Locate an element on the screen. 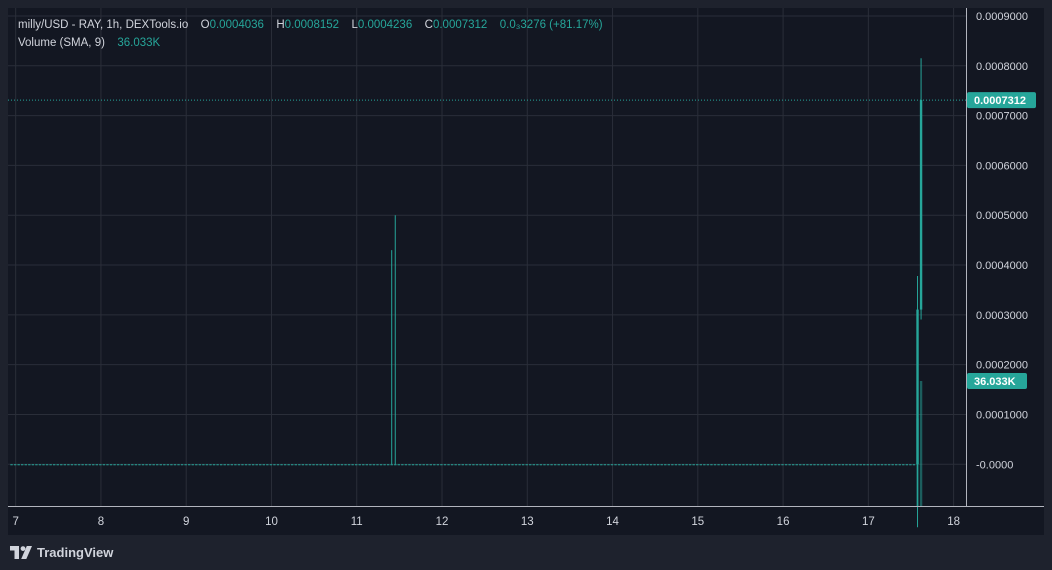 The height and width of the screenshot is (570, 1052). close-label: C is located at coordinates (428, 25).